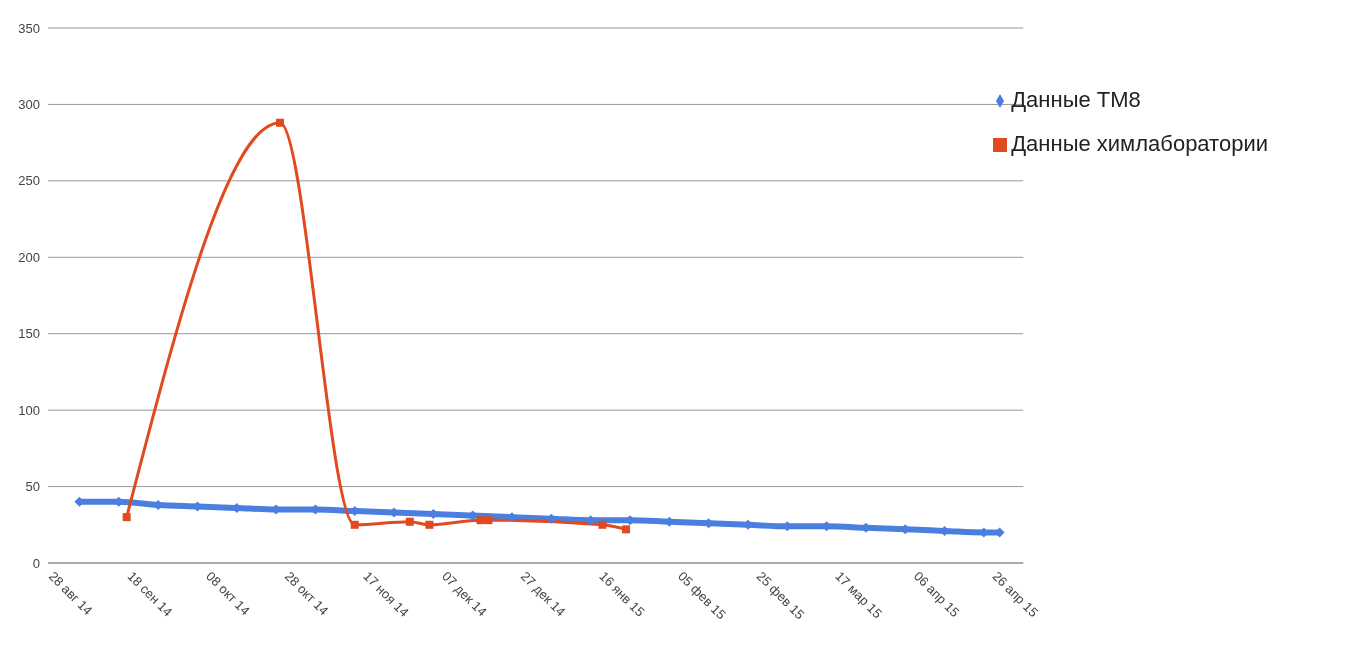 The image size is (1354, 667). I want to click on y-tick-label: 250, so click(29, 181).